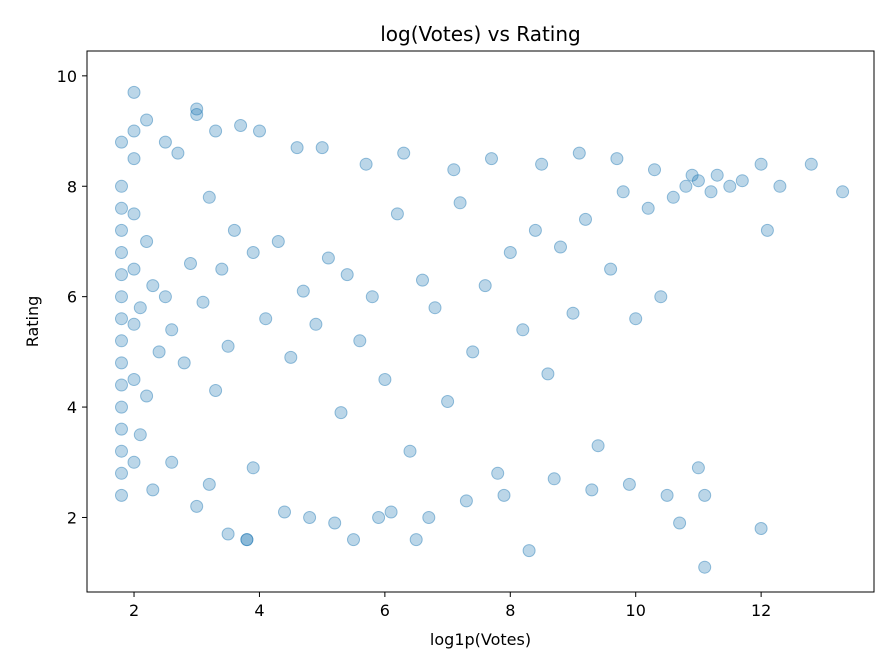 The height and width of the screenshot is (672, 896). I want to click on y-axis-label: Rating, so click(32, 322).